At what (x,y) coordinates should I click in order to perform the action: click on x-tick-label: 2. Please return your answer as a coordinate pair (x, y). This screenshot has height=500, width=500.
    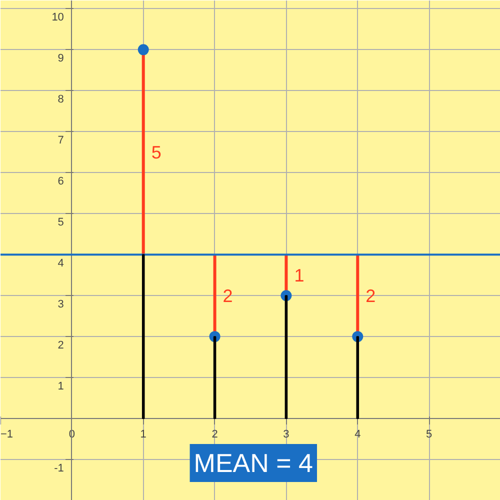
    Looking at the image, I should click on (215, 434).